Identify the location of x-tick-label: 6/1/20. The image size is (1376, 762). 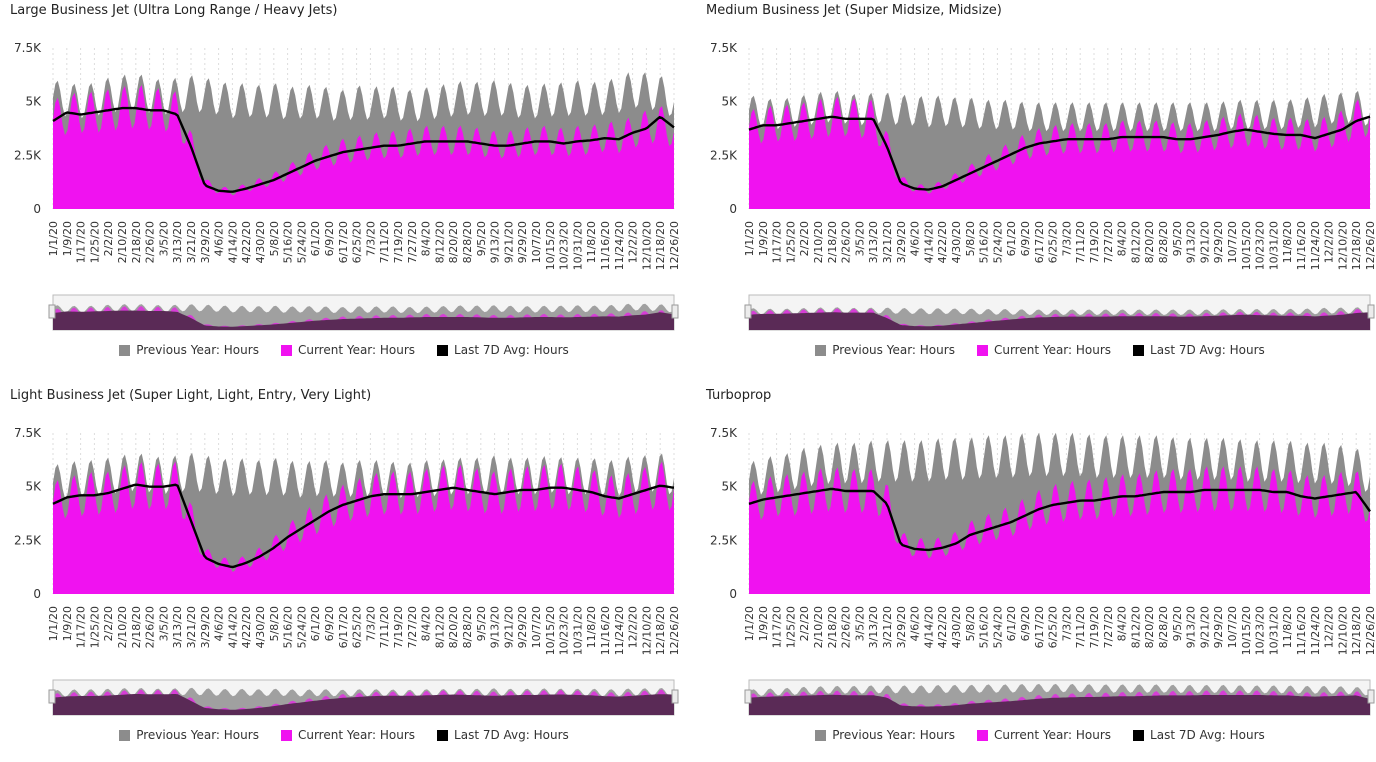
(1011, 238).